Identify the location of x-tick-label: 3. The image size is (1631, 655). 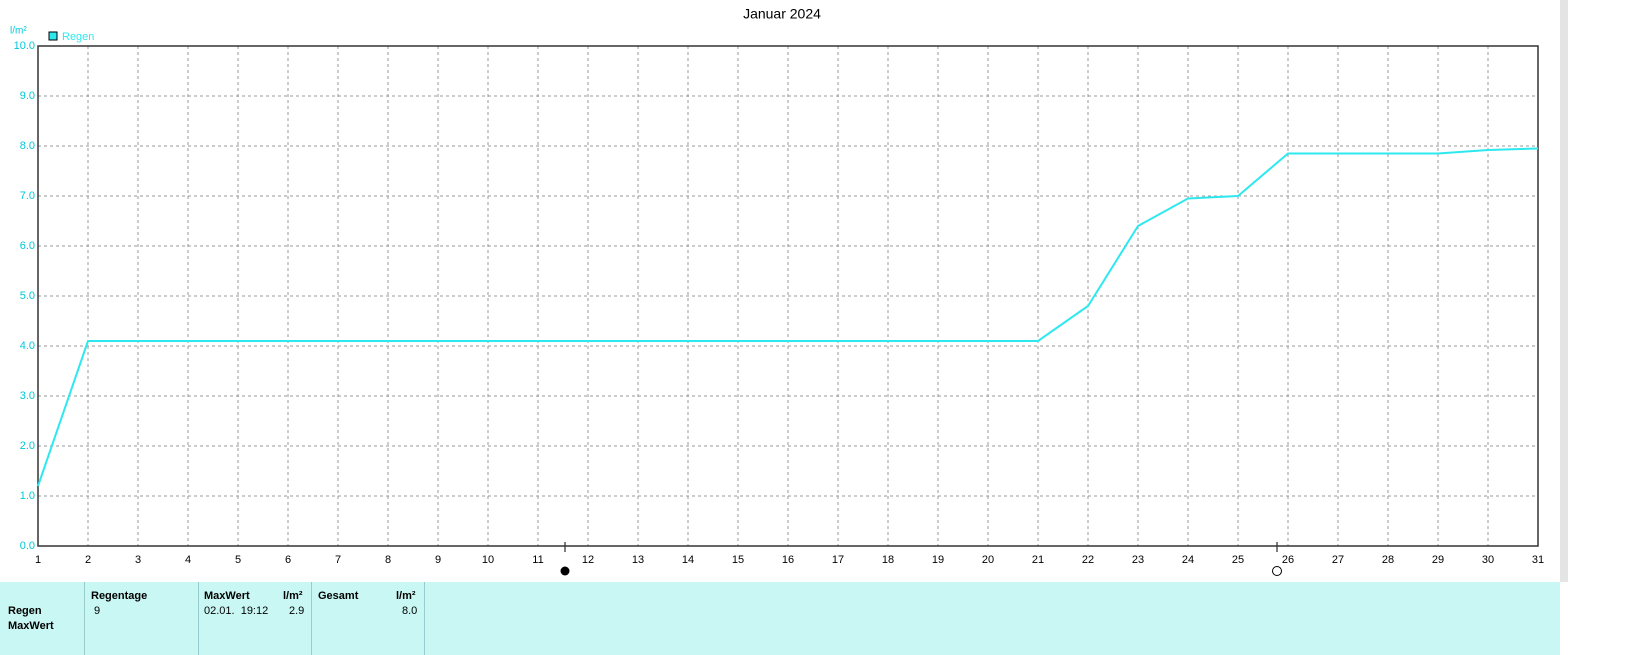
(138, 560).